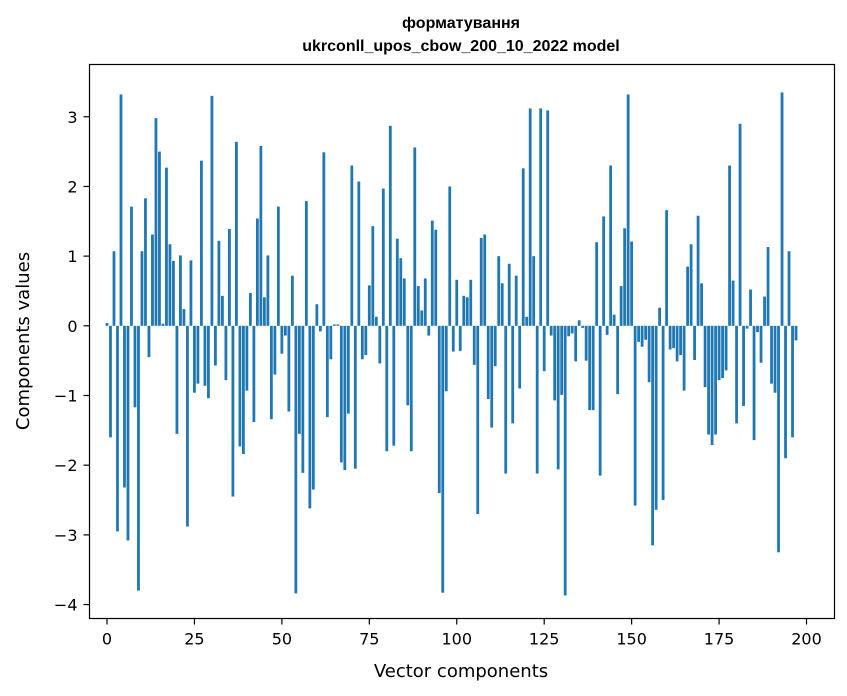  I want to click on y-tick-label: −4, so click(66, 605).